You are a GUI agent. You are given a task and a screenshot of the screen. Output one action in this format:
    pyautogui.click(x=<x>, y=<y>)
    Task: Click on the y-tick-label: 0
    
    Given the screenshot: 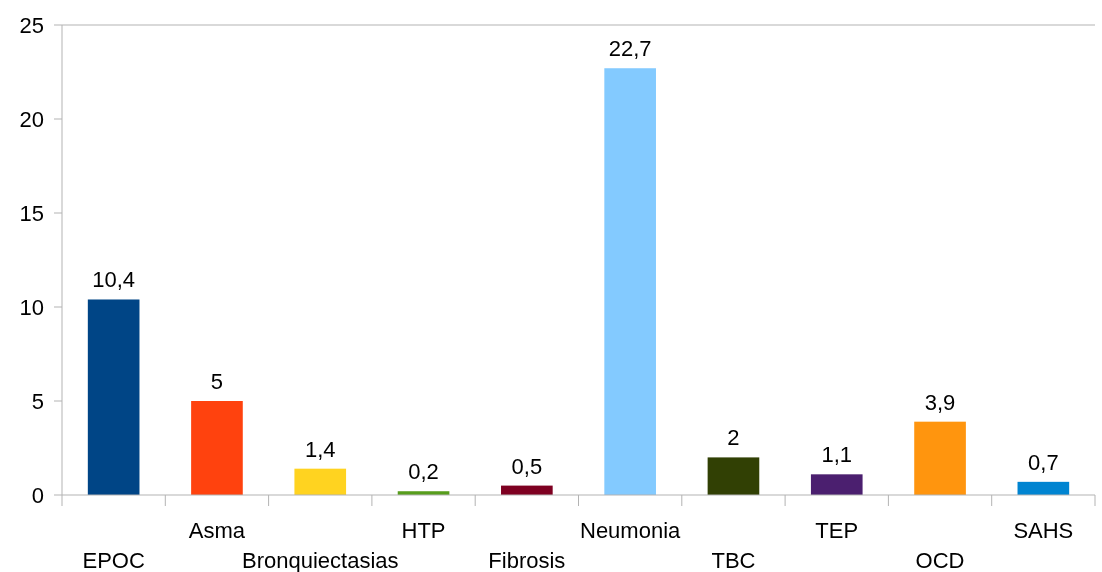 What is the action you would take?
    pyautogui.click(x=37, y=495)
    